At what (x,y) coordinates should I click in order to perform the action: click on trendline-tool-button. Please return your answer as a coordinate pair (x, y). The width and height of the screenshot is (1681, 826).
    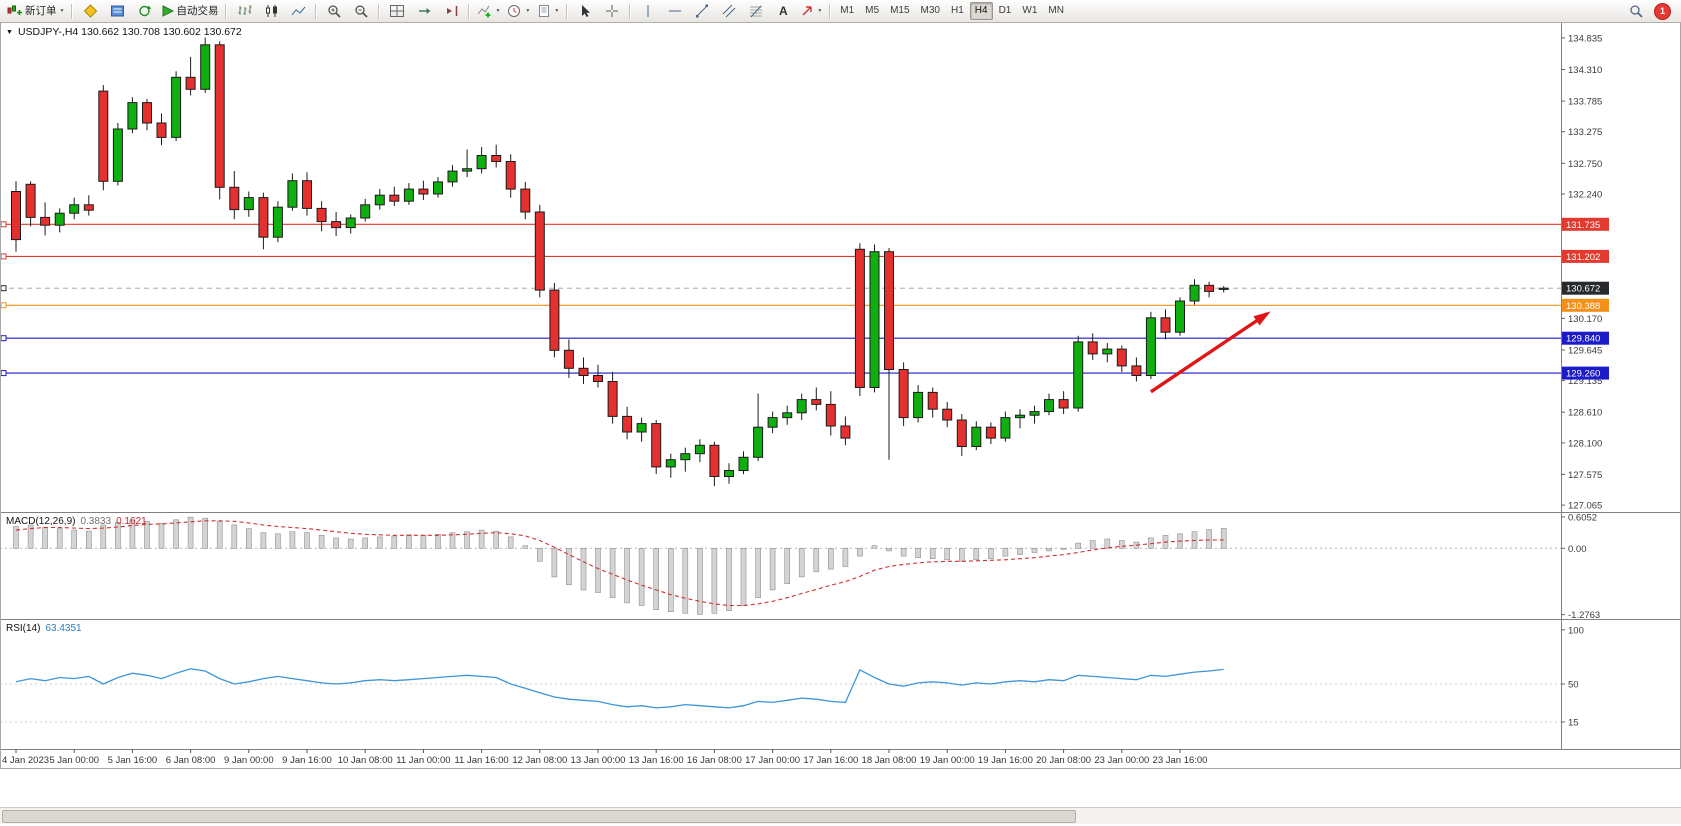
    Looking at the image, I should click on (702, 11).